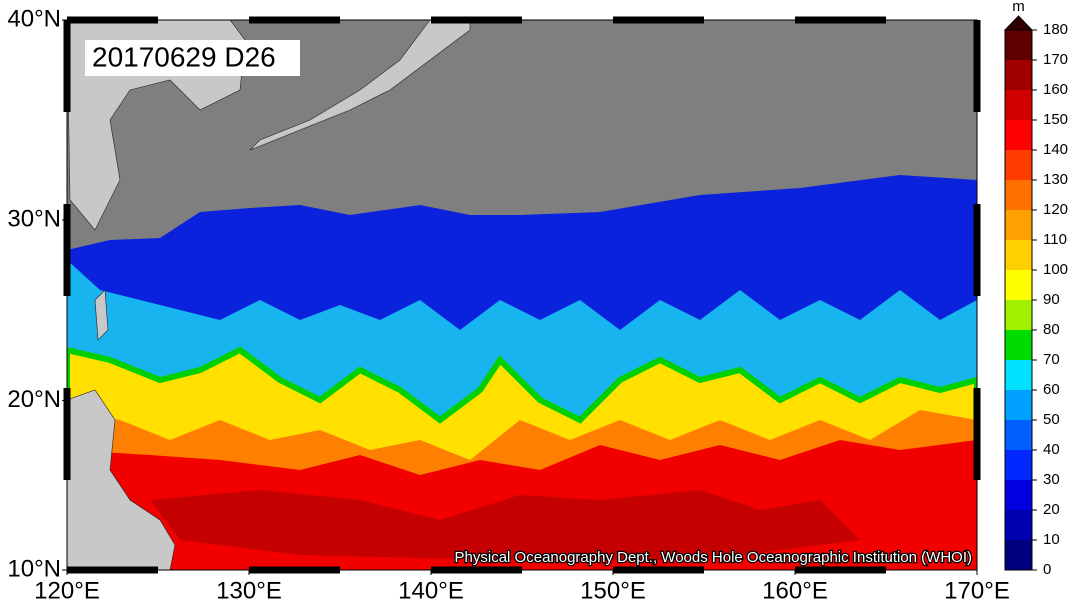  I want to click on colorbar-over, so click(1018, 23).